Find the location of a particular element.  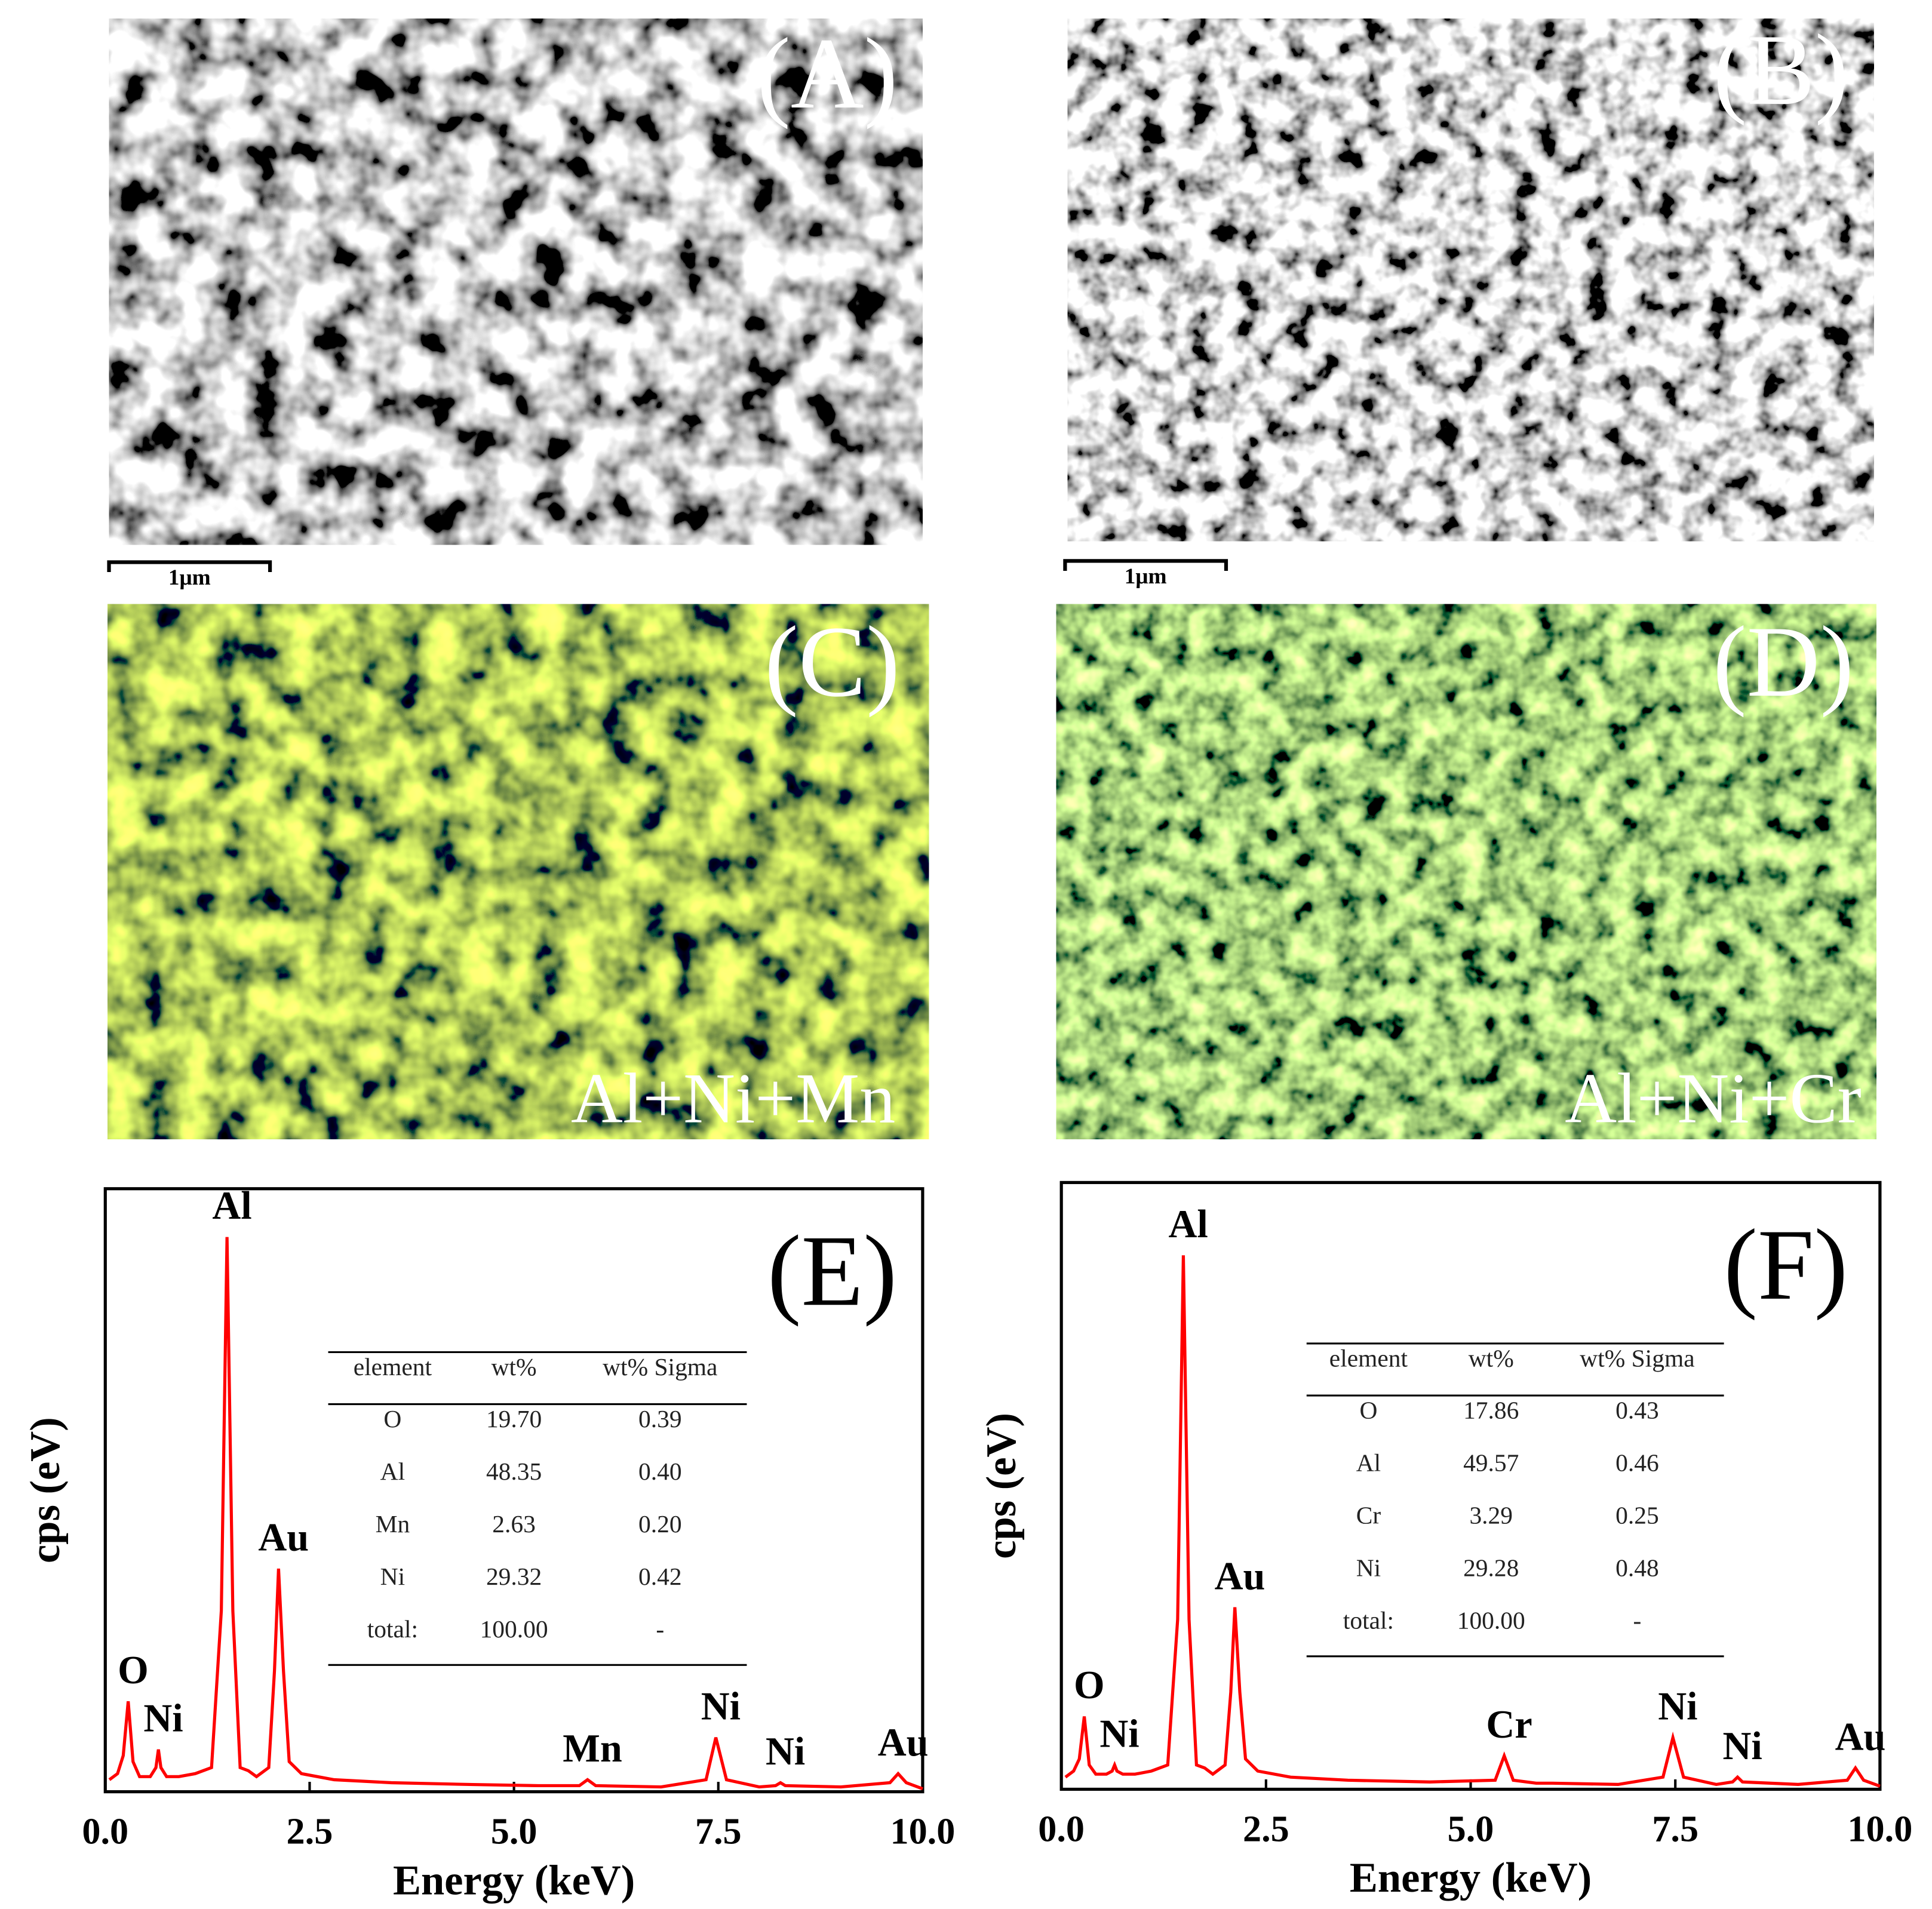

map-caption: Al+Ni+Mn is located at coordinates (733, 1098).